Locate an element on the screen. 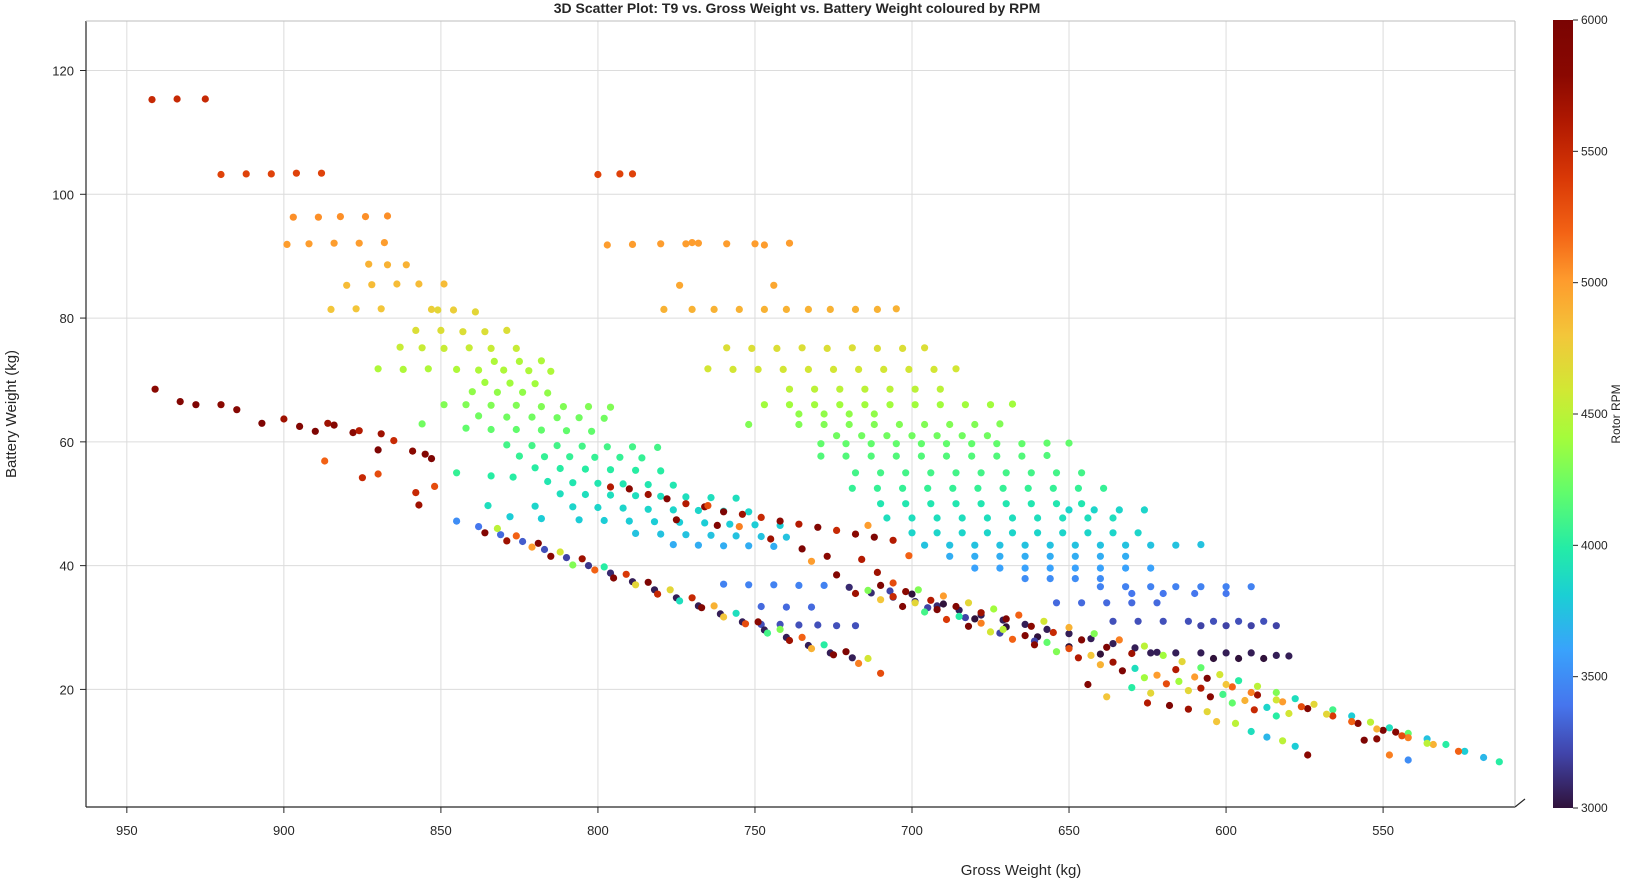 The width and height of the screenshot is (1628, 887). colorbar-tick-label: 4000 is located at coordinates (1594, 545).